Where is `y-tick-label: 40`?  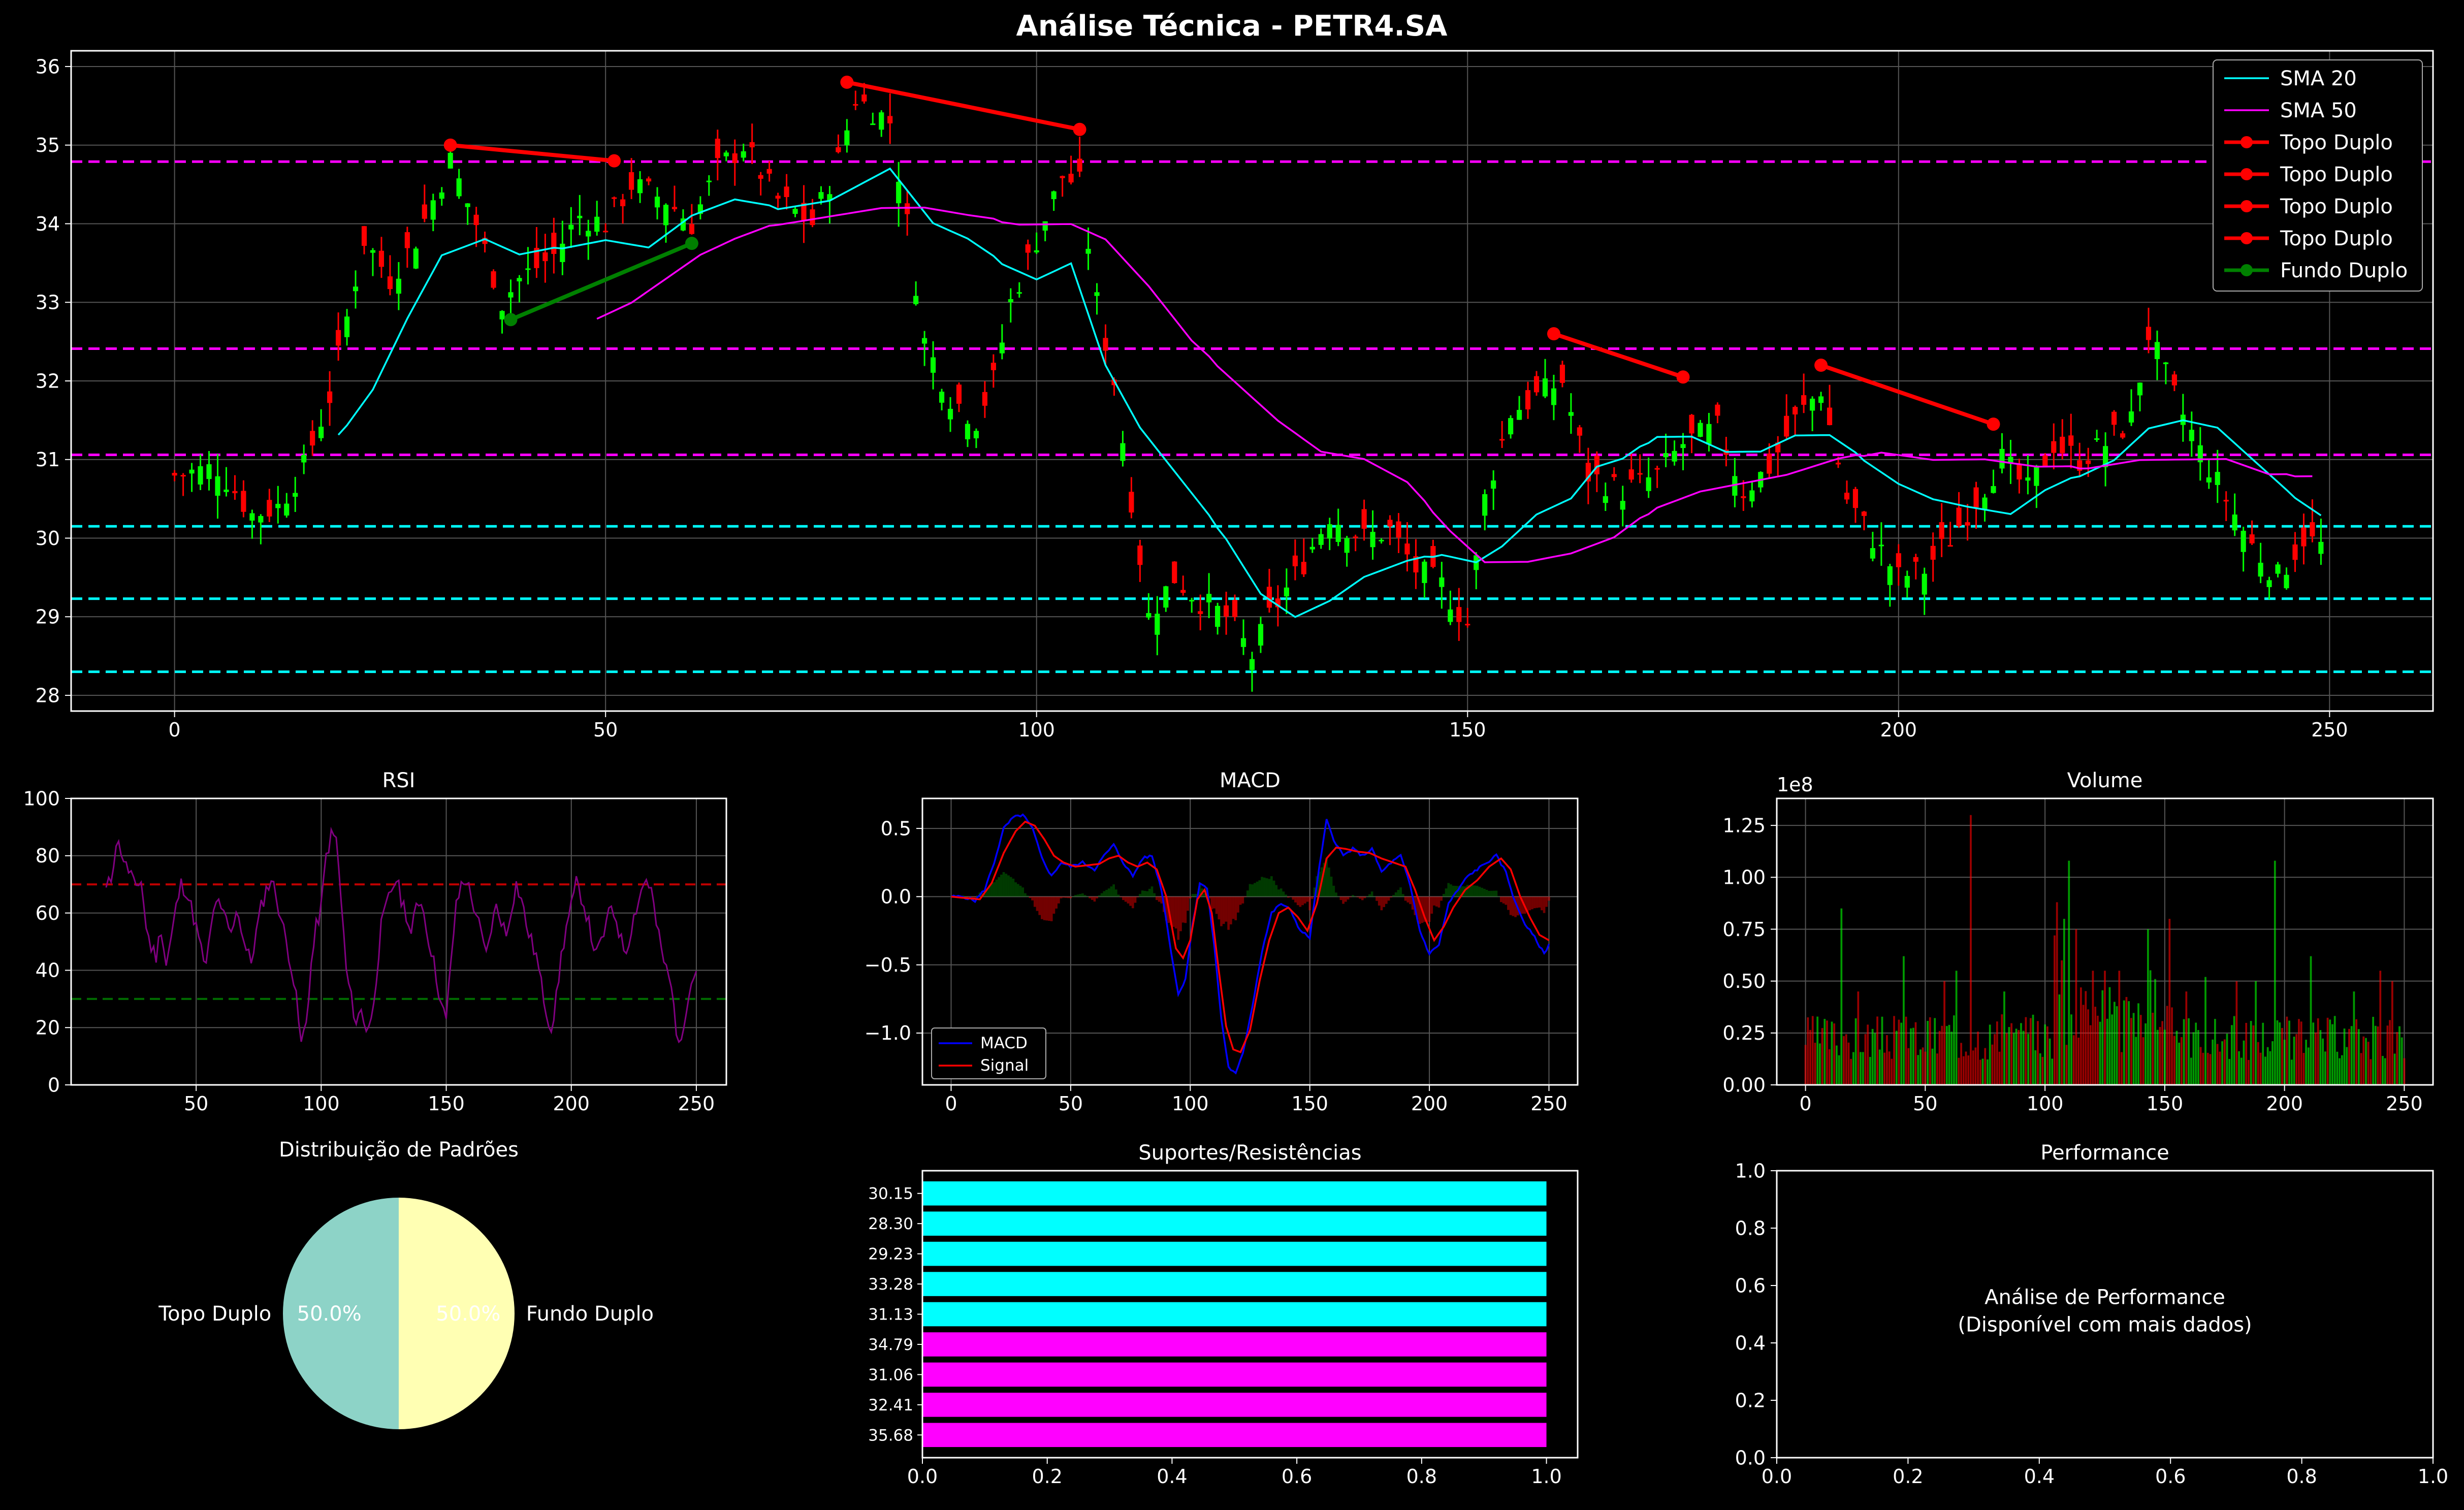 y-tick-label: 40 is located at coordinates (48, 970).